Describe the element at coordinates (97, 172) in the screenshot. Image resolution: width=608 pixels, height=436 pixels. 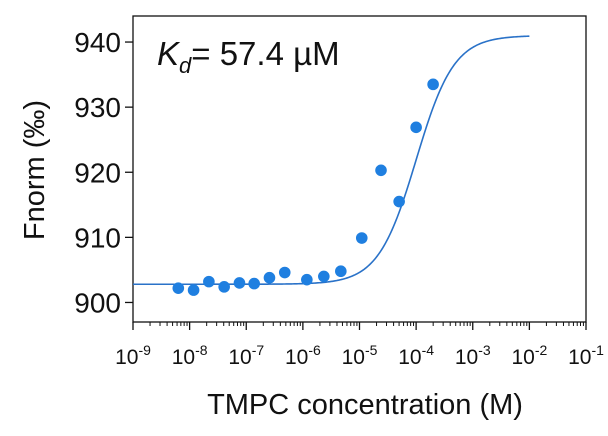
I see `y-tick-label: 920` at that location.